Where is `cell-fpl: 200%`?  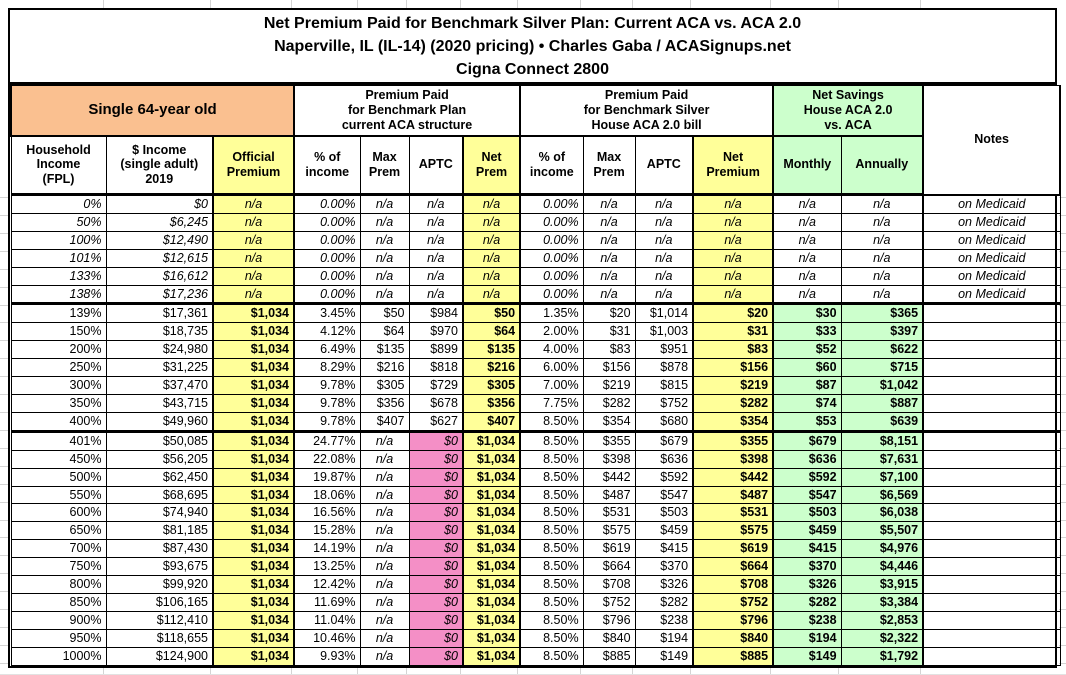
cell-fpl: 200% is located at coordinates (58, 350).